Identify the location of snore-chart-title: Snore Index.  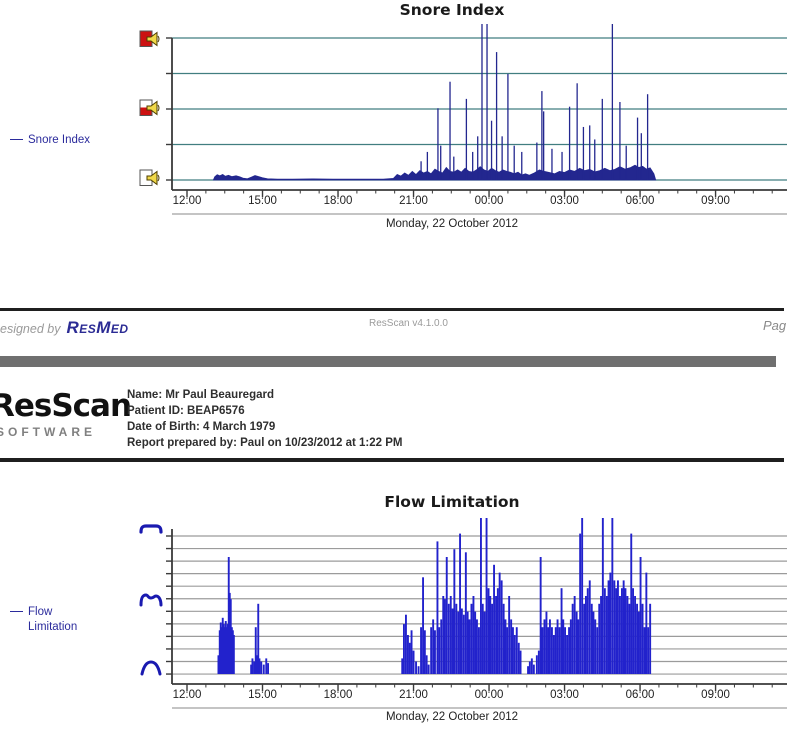
(452, 10).